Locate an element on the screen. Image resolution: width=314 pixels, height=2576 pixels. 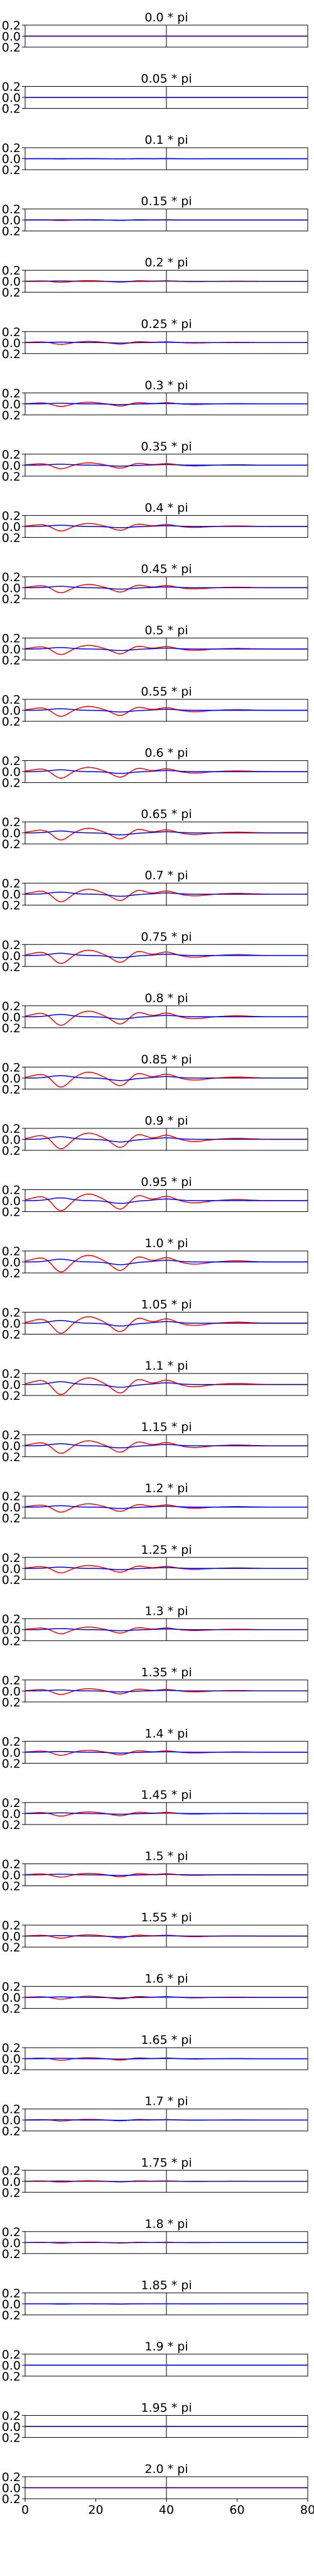
panel-title: 0.9 * pi is located at coordinates (166, 1121).